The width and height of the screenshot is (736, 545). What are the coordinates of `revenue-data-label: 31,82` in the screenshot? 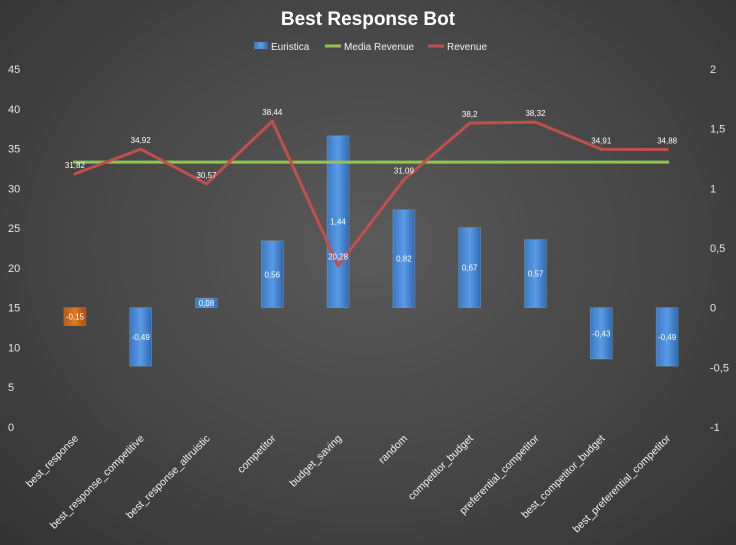 It's located at (75, 165).